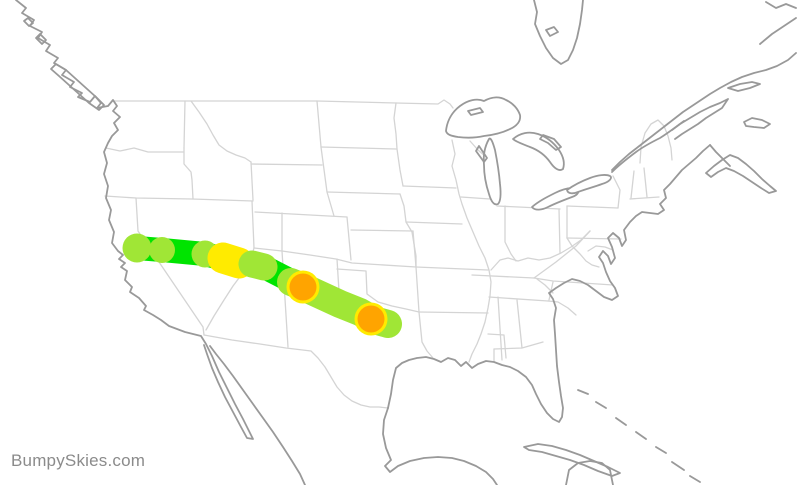 The height and width of the screenshot is (485, 800). I want to click on nw-islands, so click(35, 31).